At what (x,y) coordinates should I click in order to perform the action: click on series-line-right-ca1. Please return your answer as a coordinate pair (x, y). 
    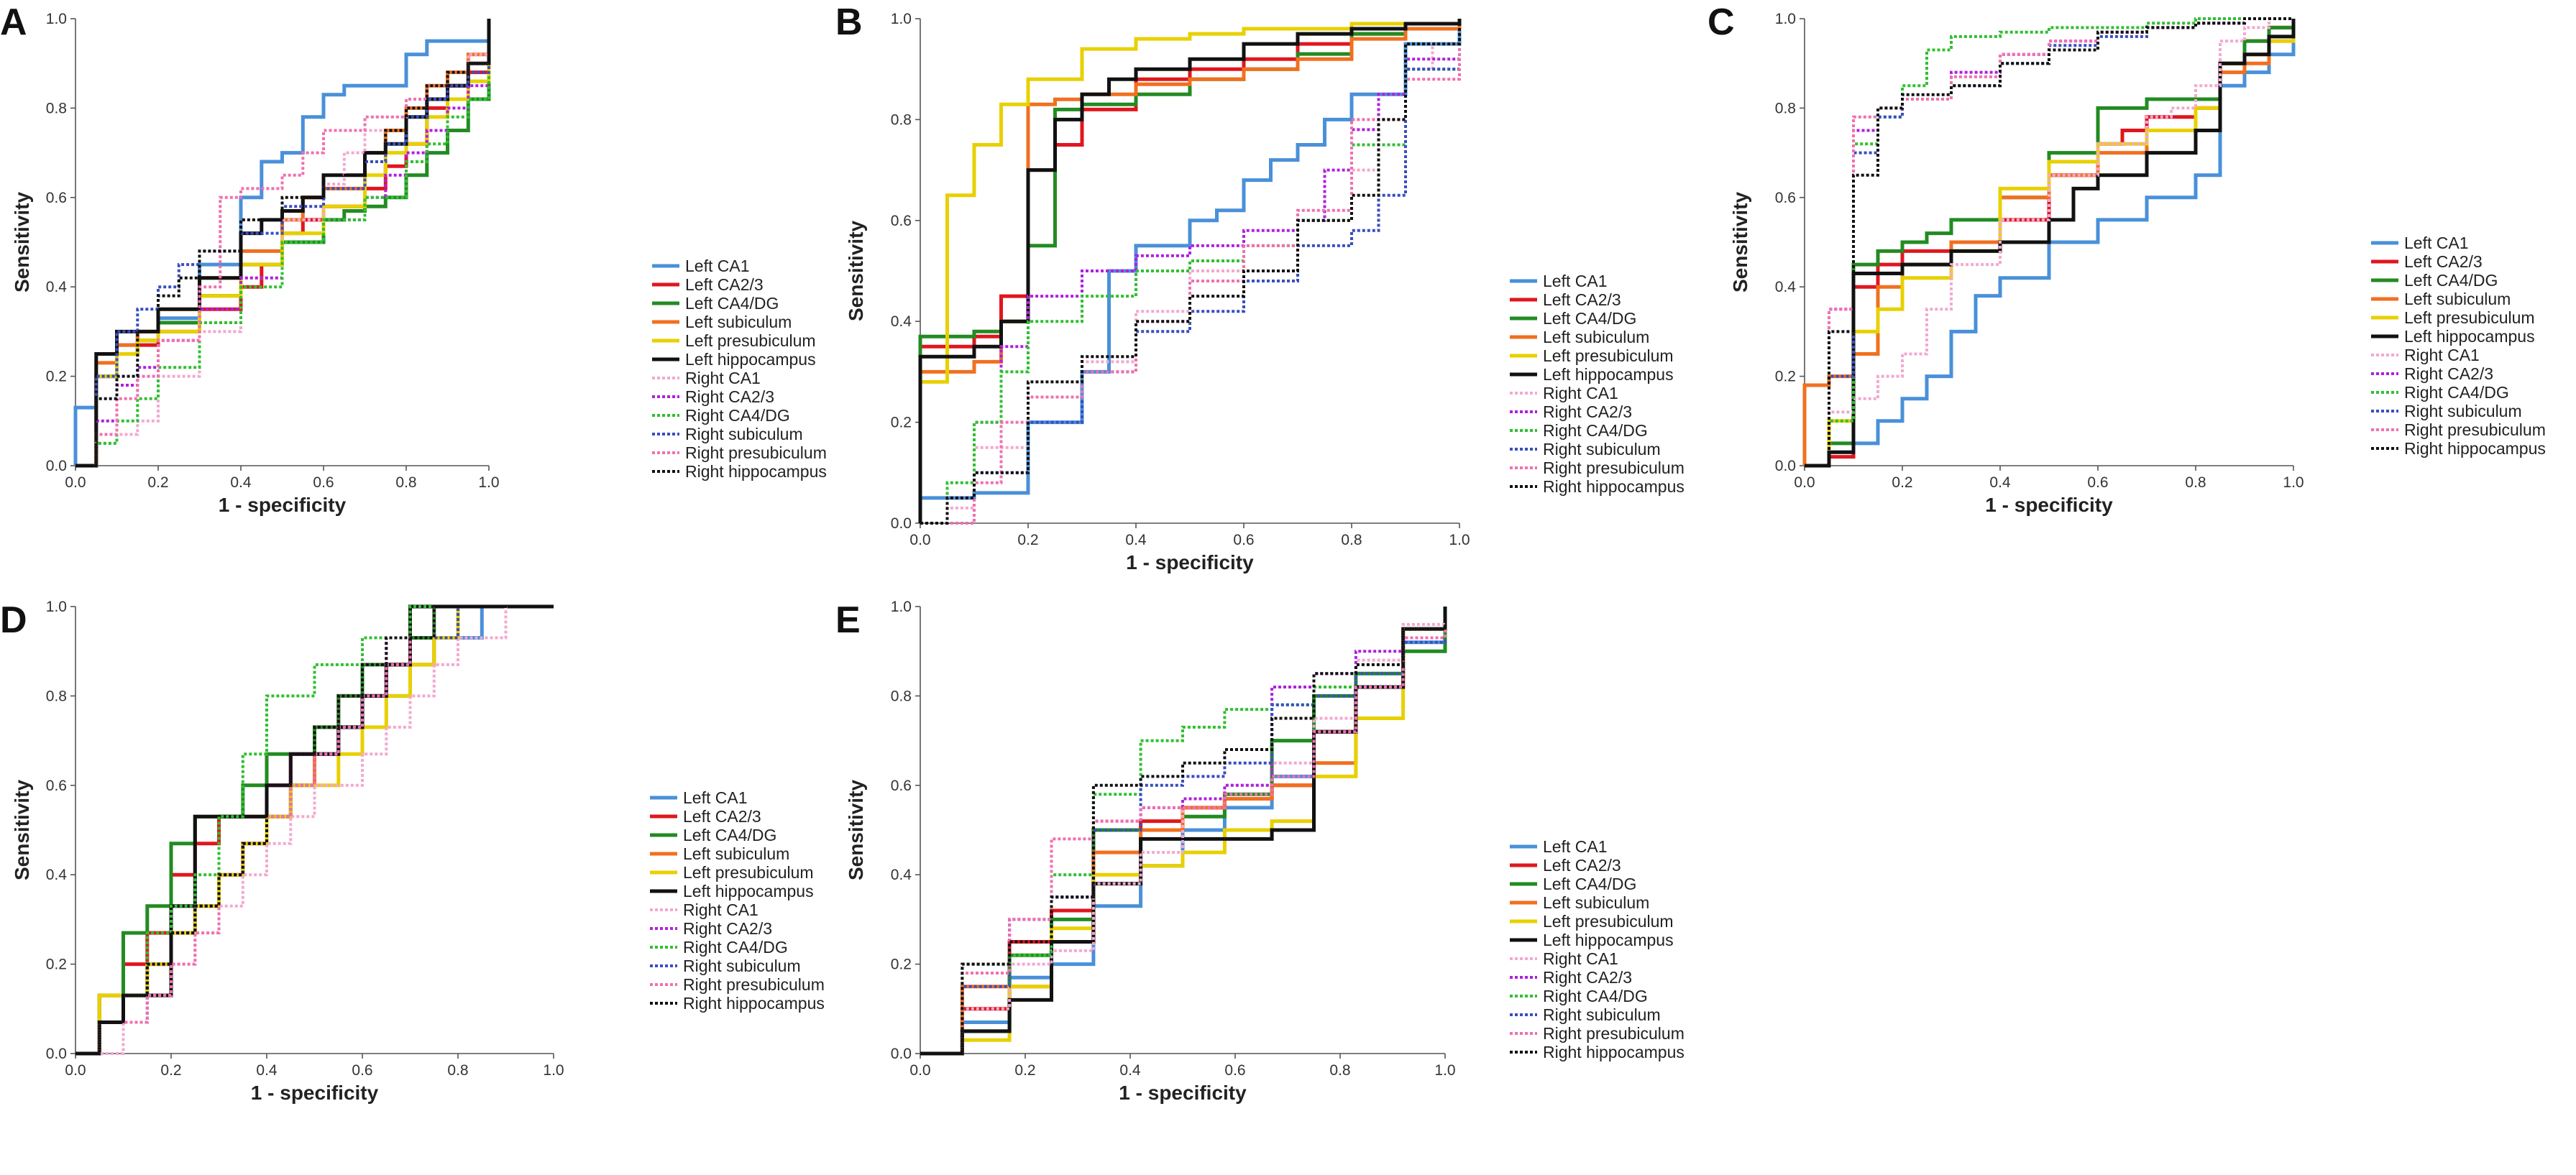
    Looking at the image, I should click on (314, 830).